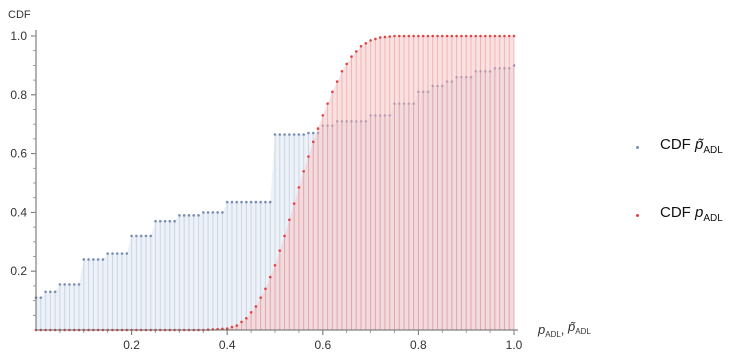 The image size is (753, 359). I want to click on x-tick-label: 1.0, so click(514, 345).